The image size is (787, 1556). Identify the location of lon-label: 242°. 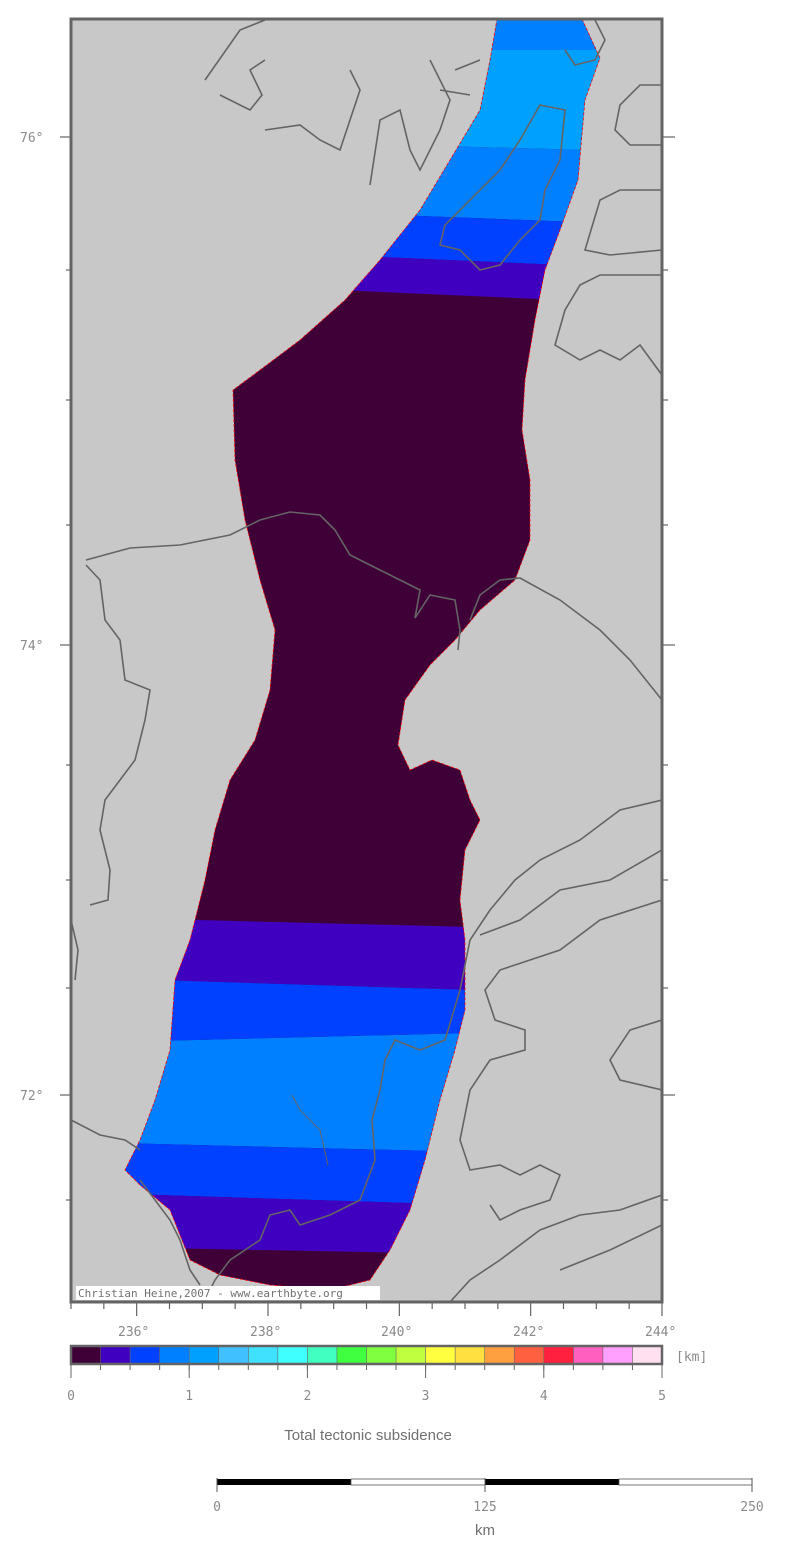
(528, 1332).